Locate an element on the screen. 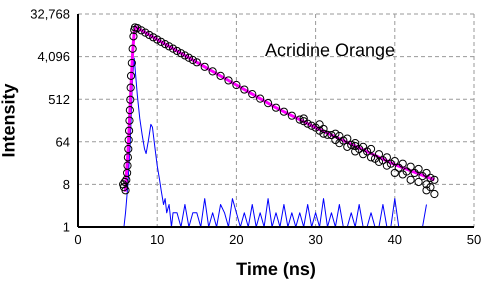  x-tick-label: 30 is located at coordinates (315, 240).